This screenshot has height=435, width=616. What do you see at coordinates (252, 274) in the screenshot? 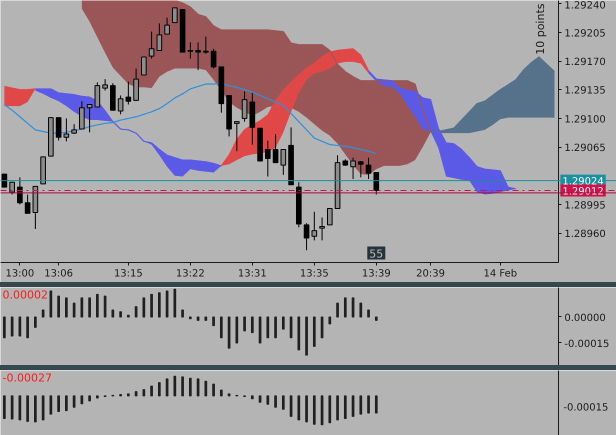
I see `x-tick-label: 13:31` at bounding box center [252, 274].